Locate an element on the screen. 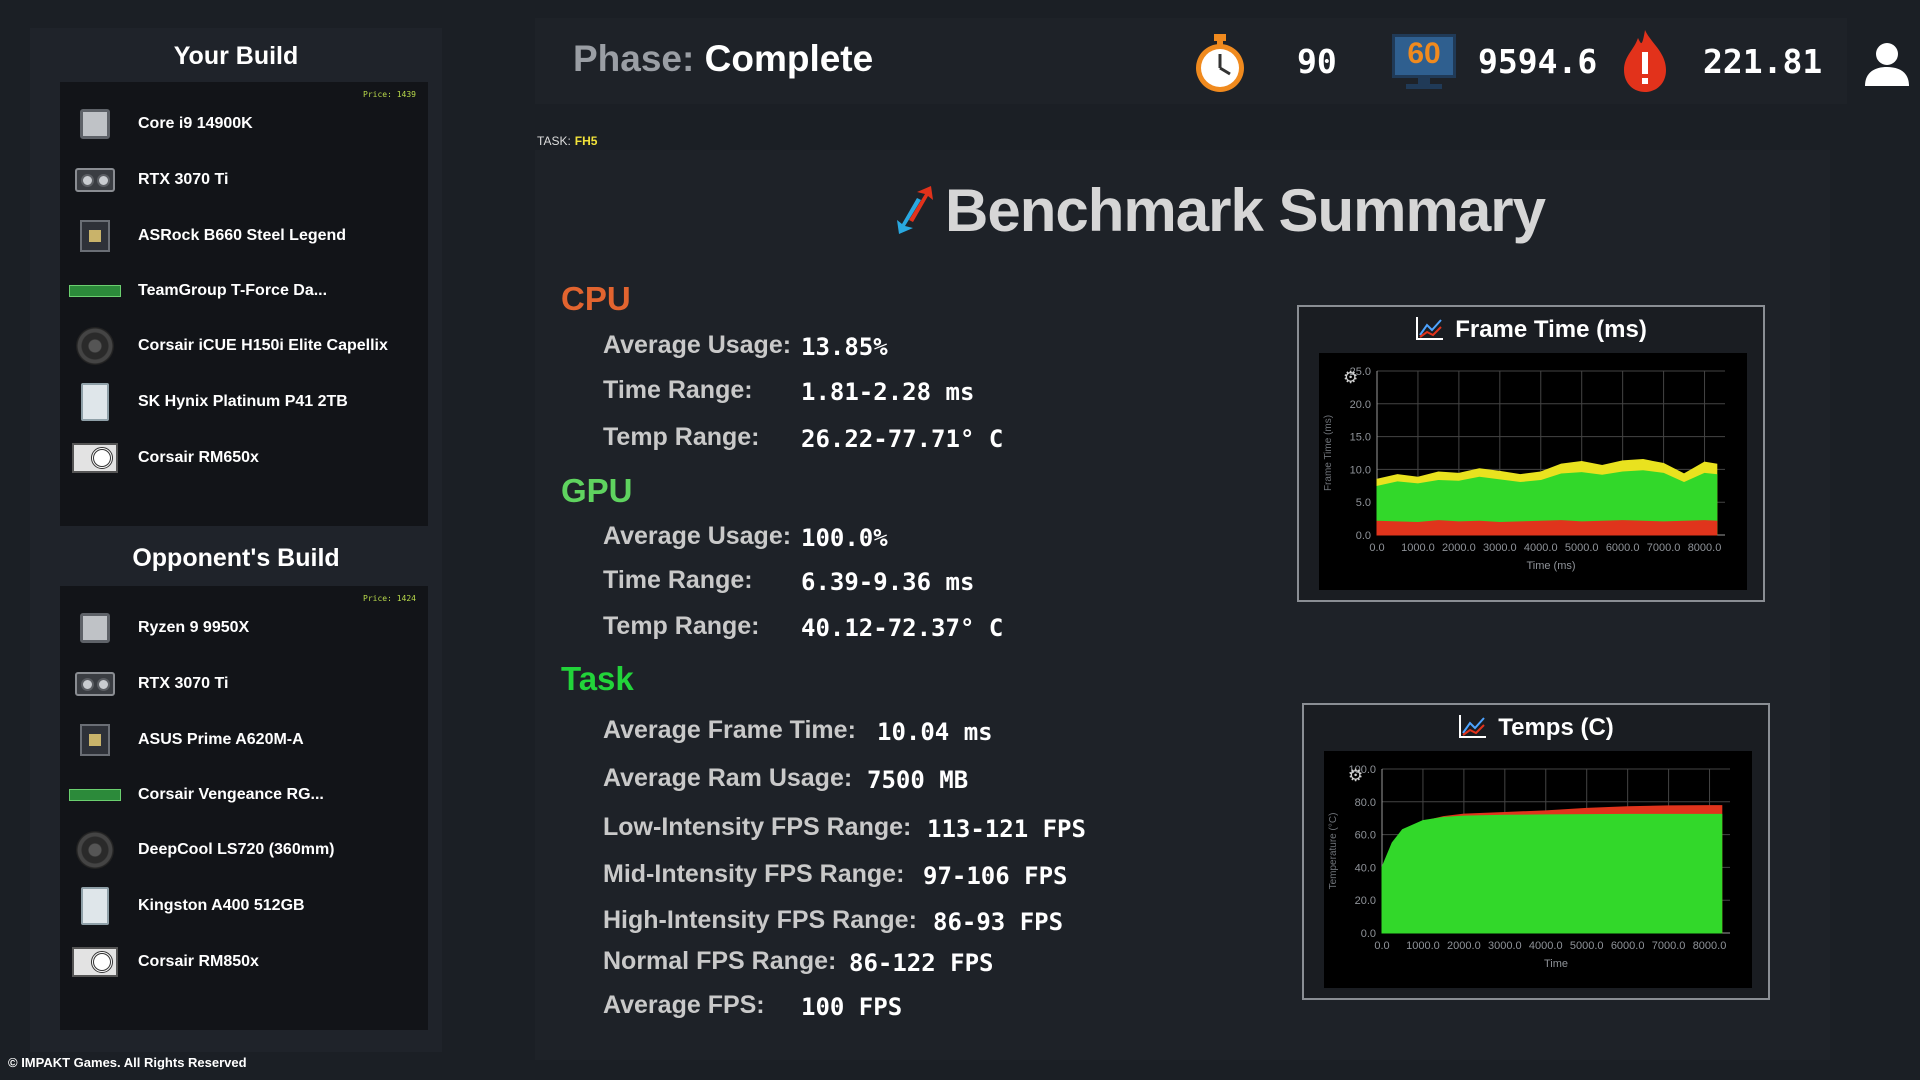 This screenshot has width=1920, height=1080. ssd-icon is located at coordinates (95, 906).